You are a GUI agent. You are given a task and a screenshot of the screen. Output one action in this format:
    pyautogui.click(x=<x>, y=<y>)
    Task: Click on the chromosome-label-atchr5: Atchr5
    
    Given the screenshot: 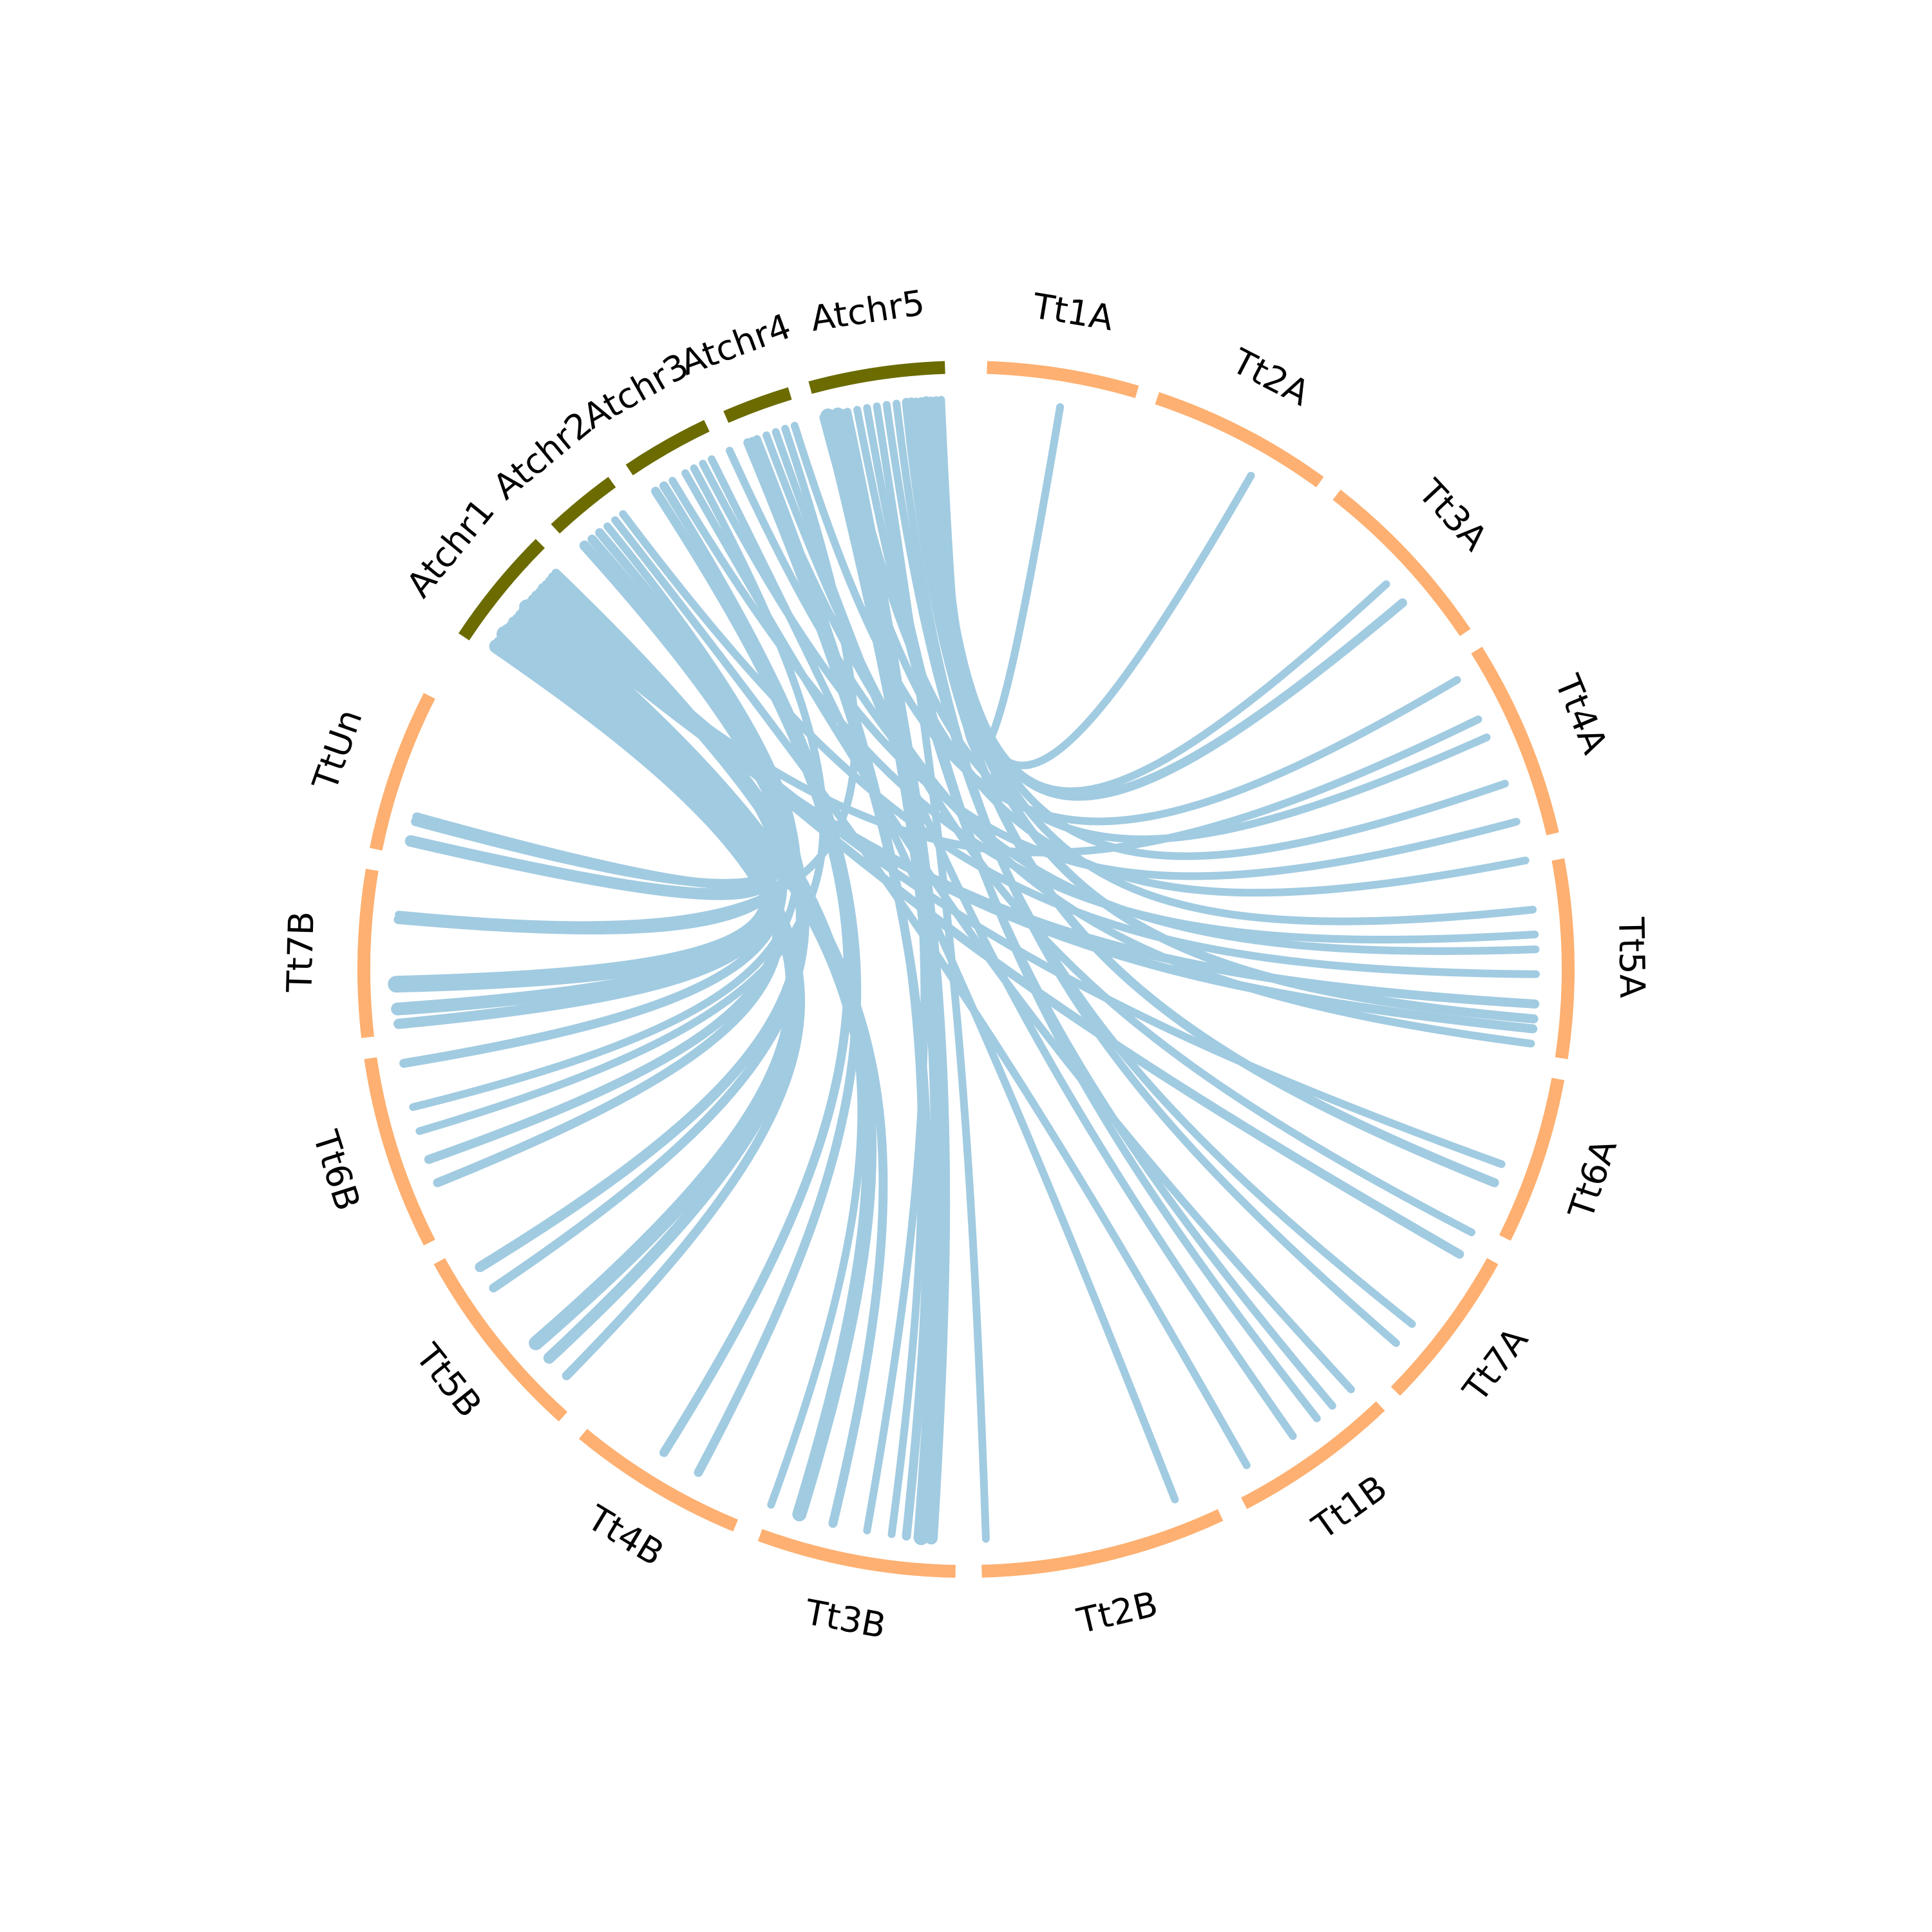 What is the action you would take?
    pyautogui.click(x=868, y=310)
    